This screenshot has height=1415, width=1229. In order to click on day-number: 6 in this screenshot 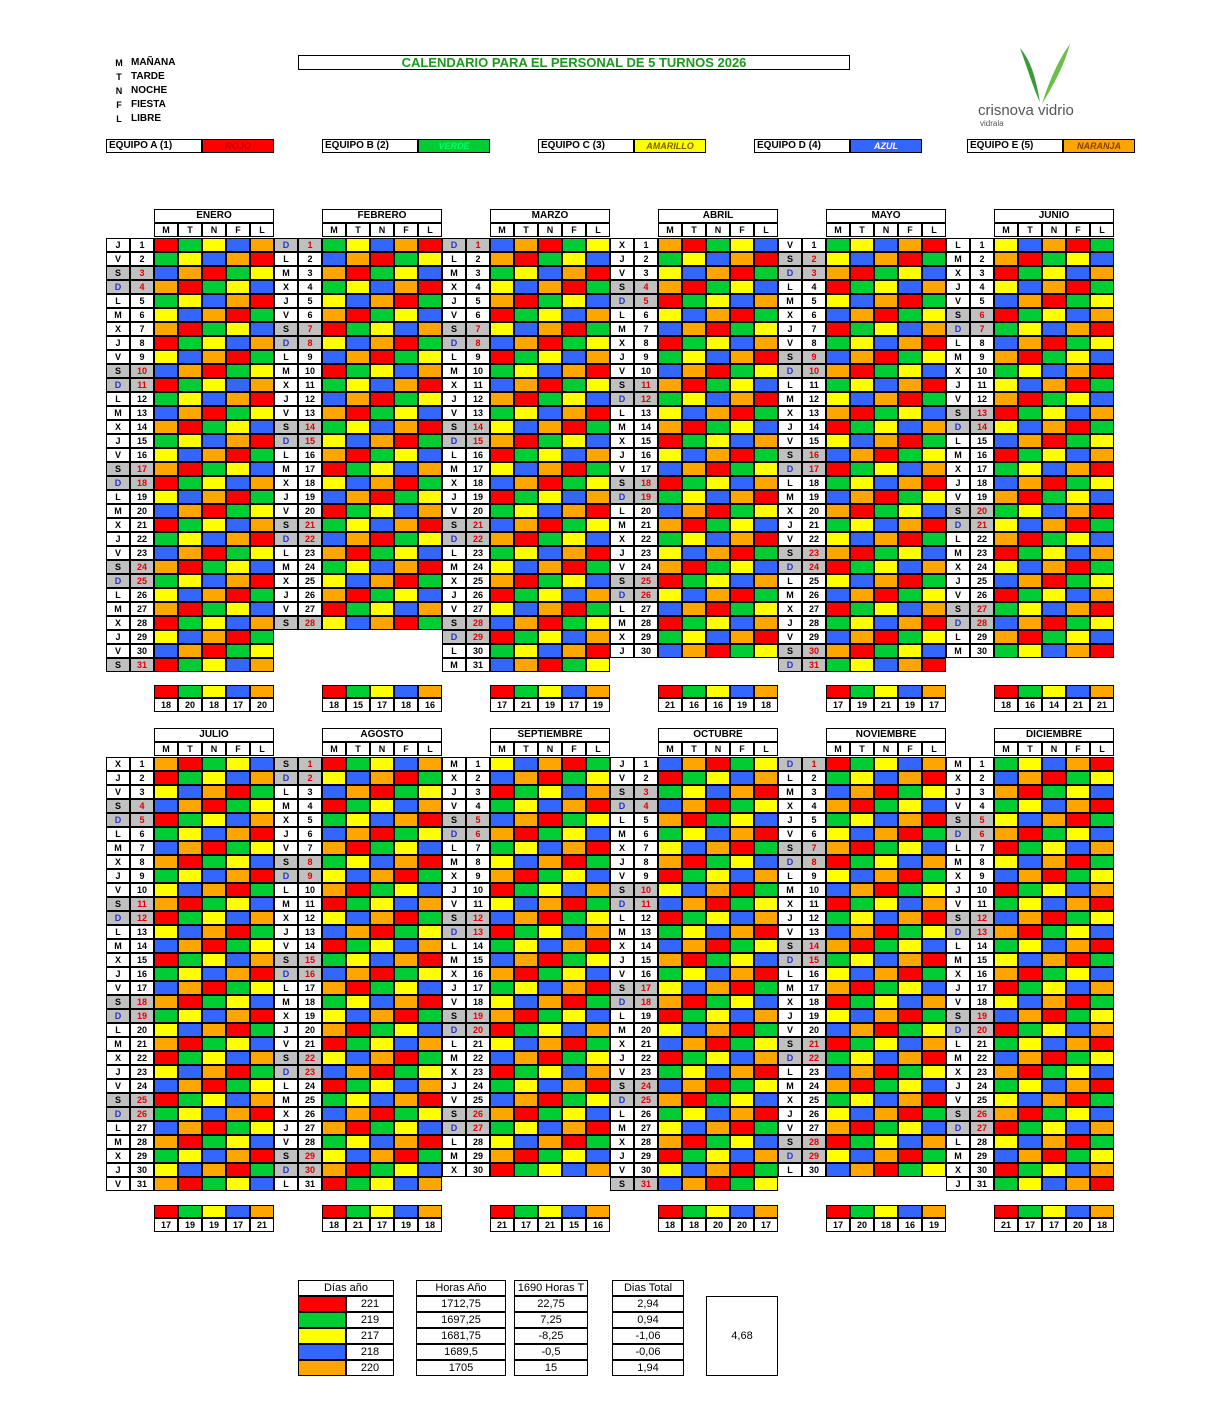, I will do `click(982, 315)`.